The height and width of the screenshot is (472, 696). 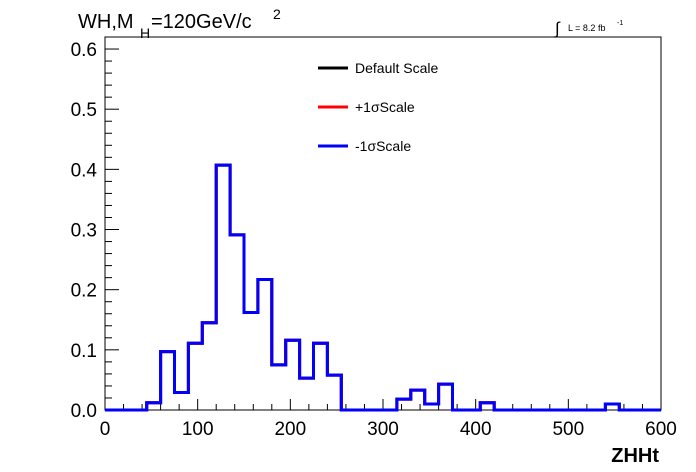 What do you see at coordinates (290, 429) in the screenshot?
I see `x-tick-label: 200` at bounding box center [290, 429].